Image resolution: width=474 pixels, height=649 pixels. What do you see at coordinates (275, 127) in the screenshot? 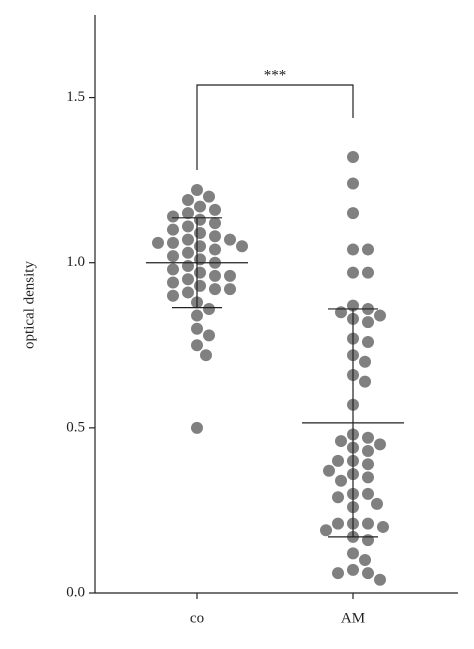
I see `significance-bracket` at bounding box center [275, 127].